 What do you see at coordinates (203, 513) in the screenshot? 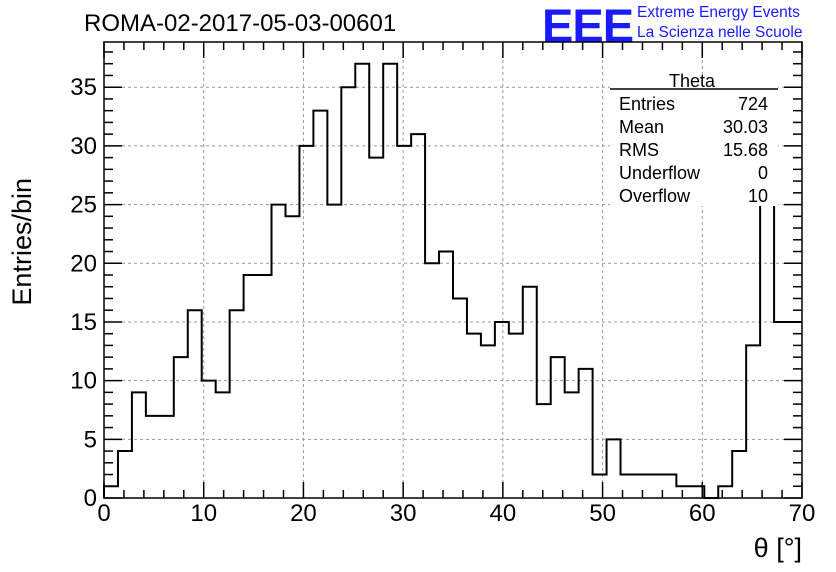
I see `x-tick-label: 10` at bounding box center [203, 513].